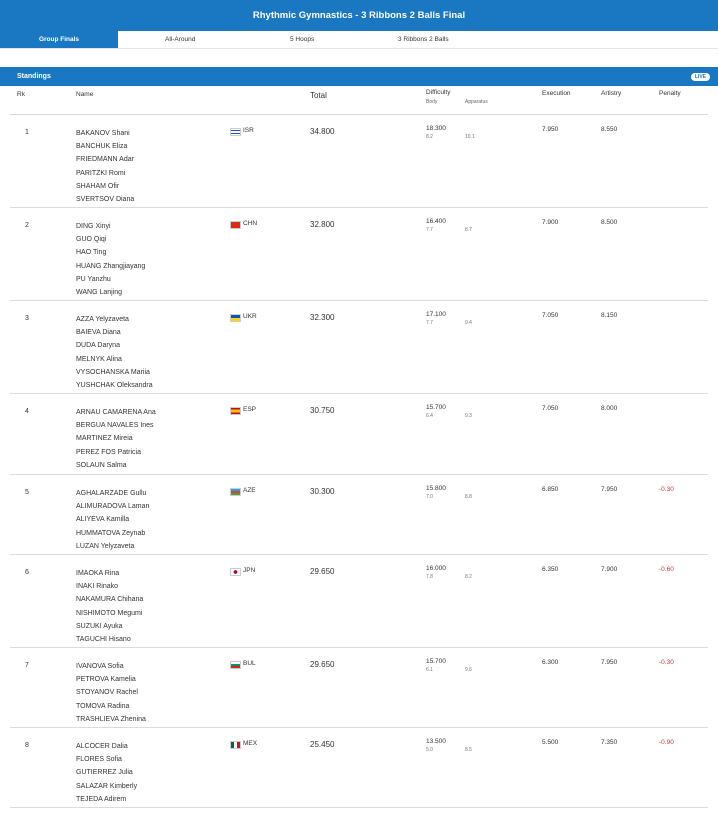  Describe the element at coordinates (249, 570) in the screenshot. I see `noc-code: JPN` at that location.